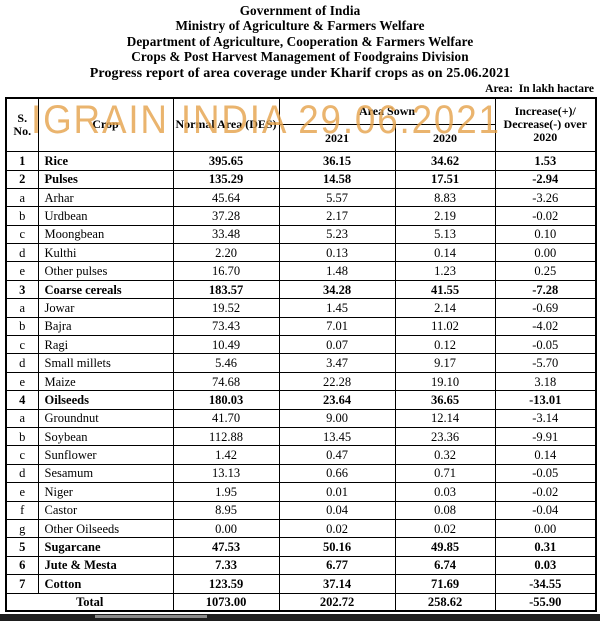 This screenshot has width=600, height=621. What do you see at coordinates (337, 289) in the screenshot?
I see `cell-2021: 34.28` at bounding box center [337, 289].